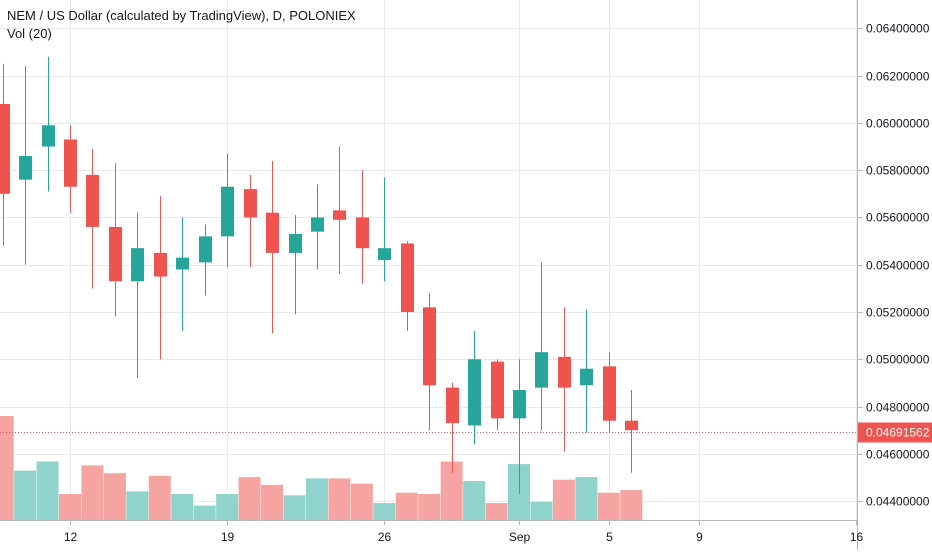 This screenshot has height=555, width=932. I want to click on last-price-tag-bg, so click(895, 432).